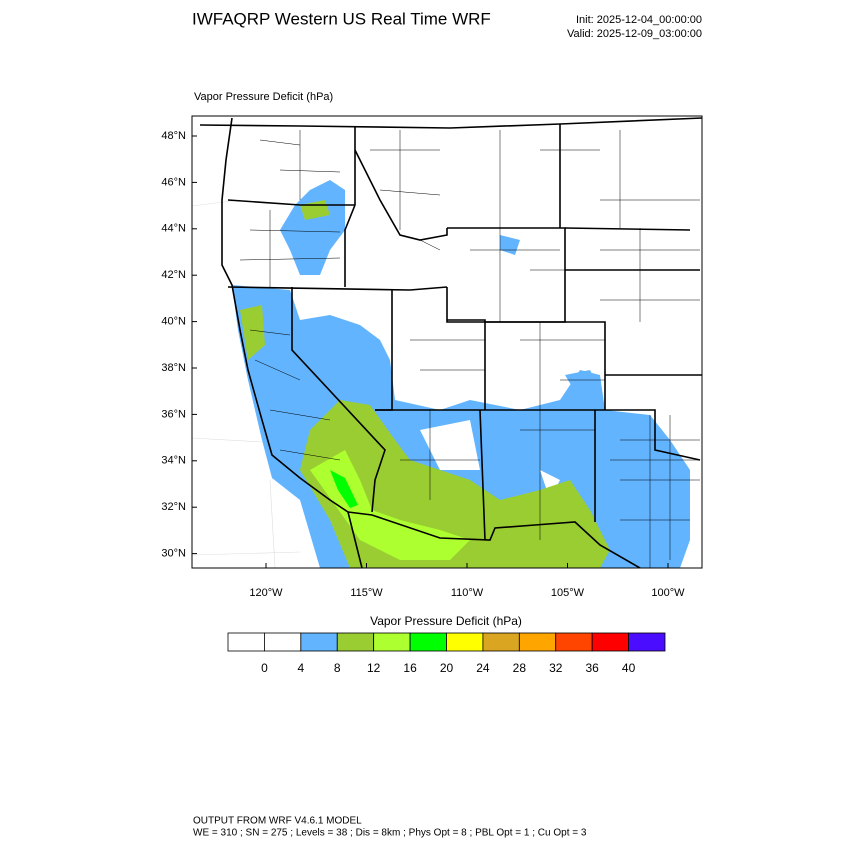 Image resolution: width=850 pixels, height=855 pixels. I want to click on lat-label: 46°N, so click(173, 182).